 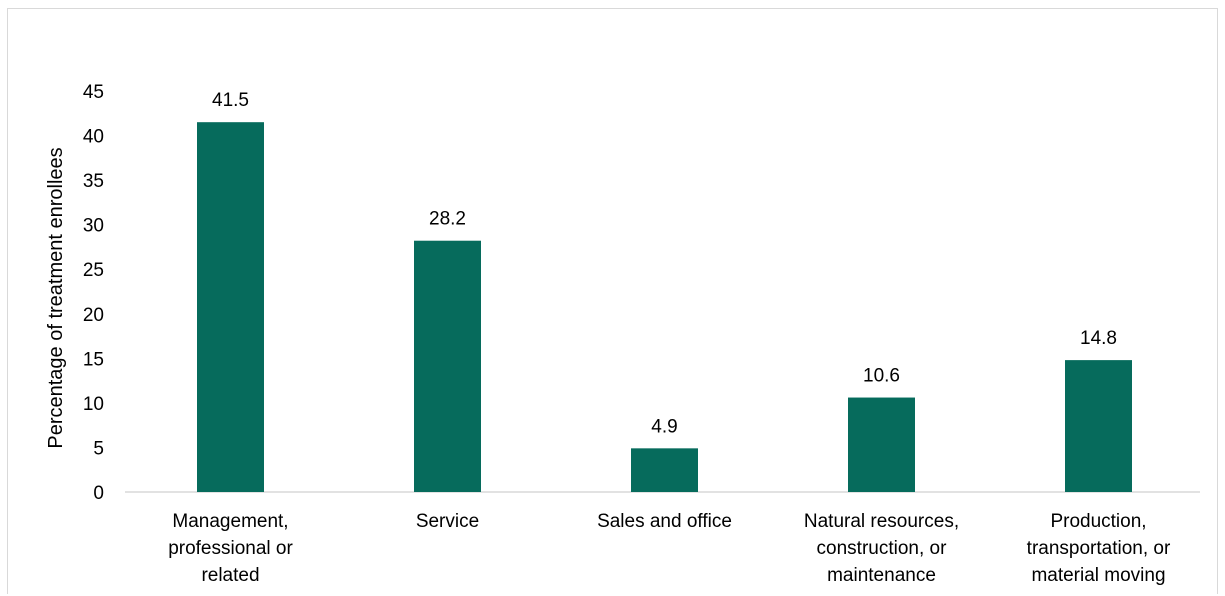 What do you see at coordinates (881, 575) in the screenshot?
I see `x-category-label-line: maintenance` at bounding box center [881, 575].